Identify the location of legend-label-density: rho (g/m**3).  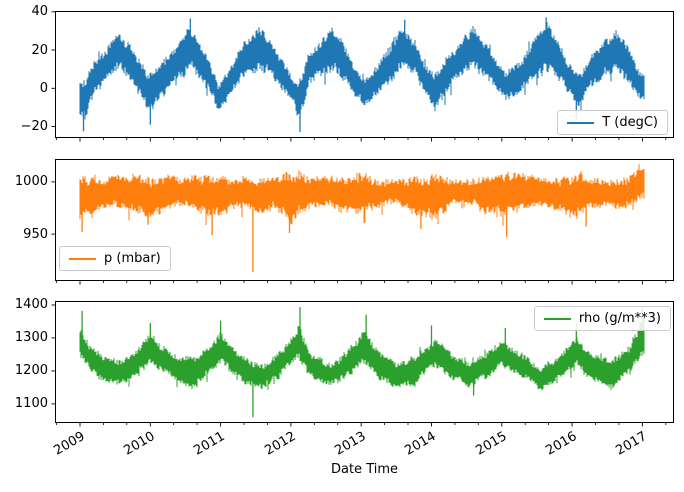
(619, 318).